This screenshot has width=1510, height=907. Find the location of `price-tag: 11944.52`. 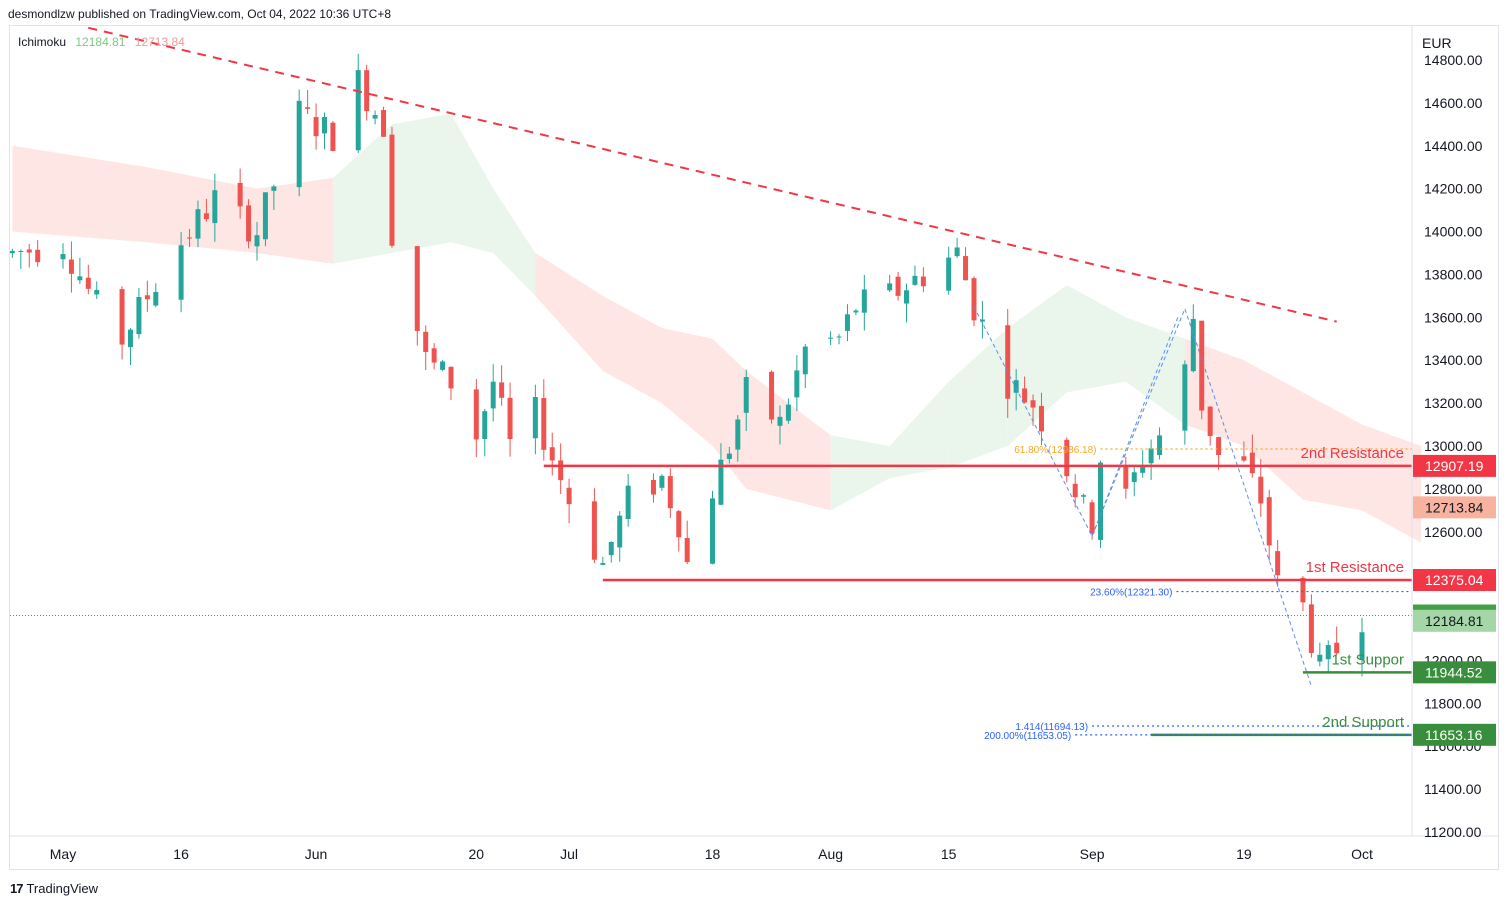

price-tag: 11944.52 is located at coordinates (1454, 672).